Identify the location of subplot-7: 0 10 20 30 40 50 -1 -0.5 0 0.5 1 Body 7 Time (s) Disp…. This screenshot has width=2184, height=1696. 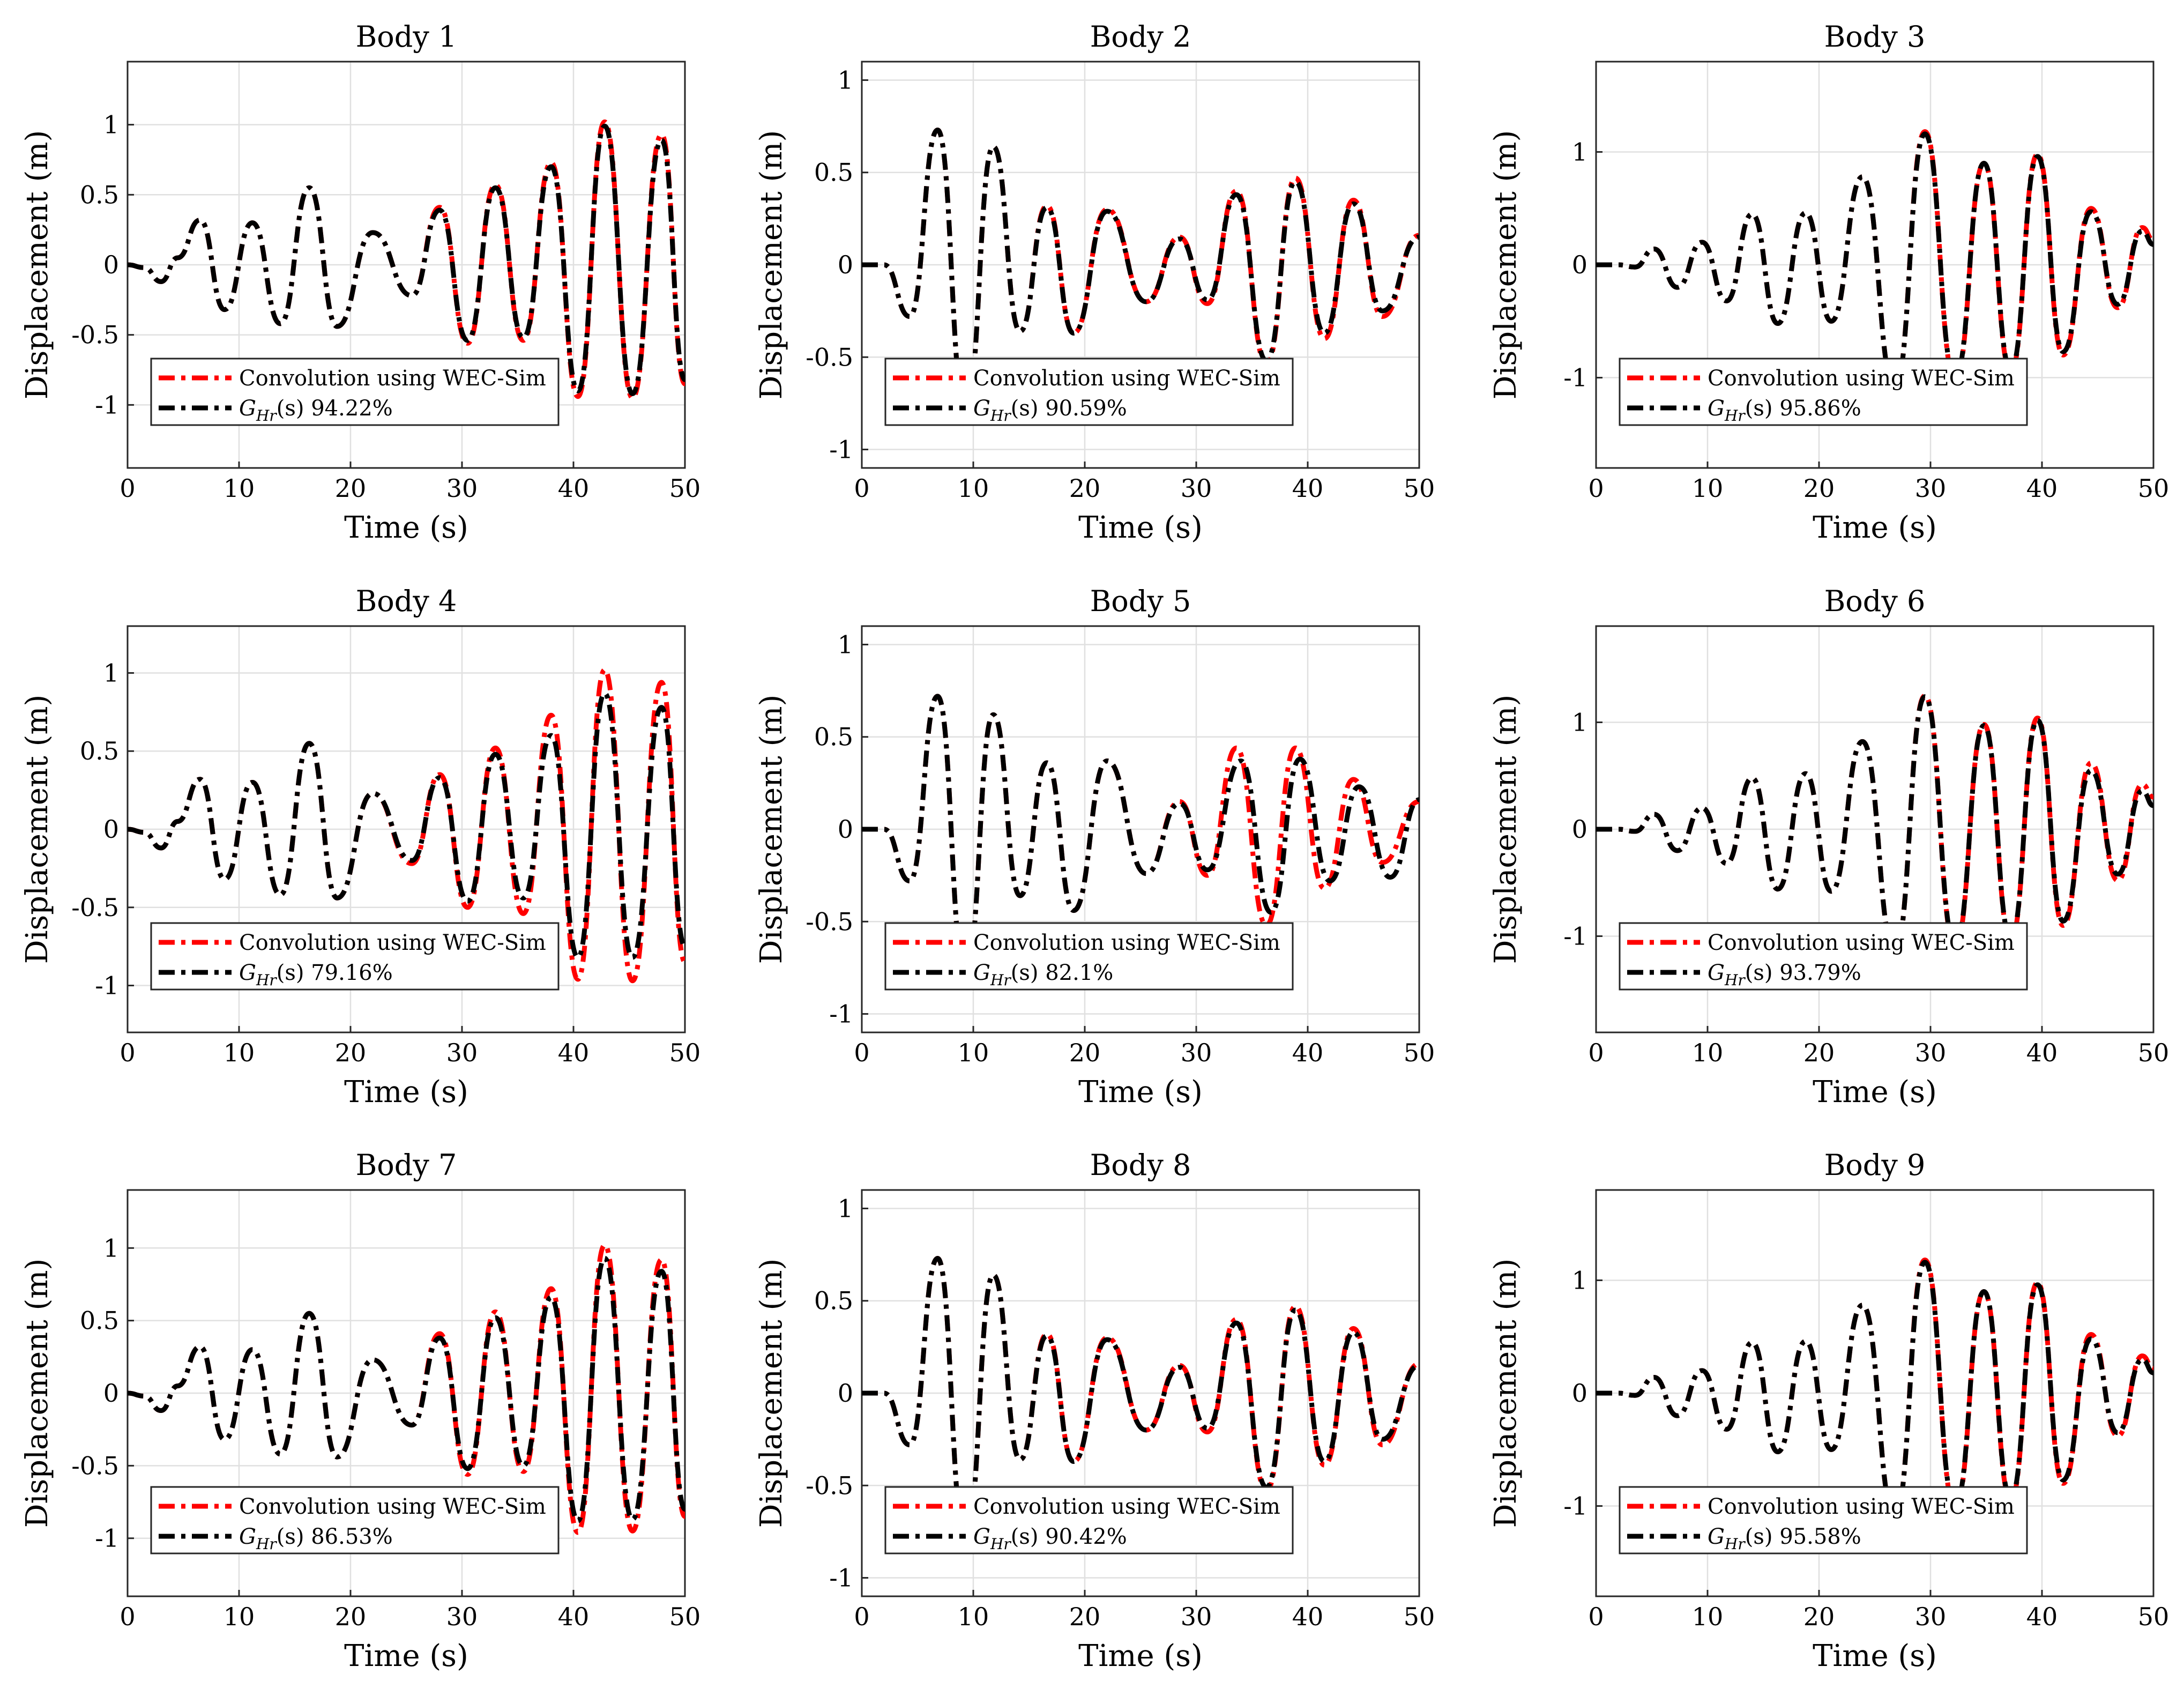
(360, 1410).